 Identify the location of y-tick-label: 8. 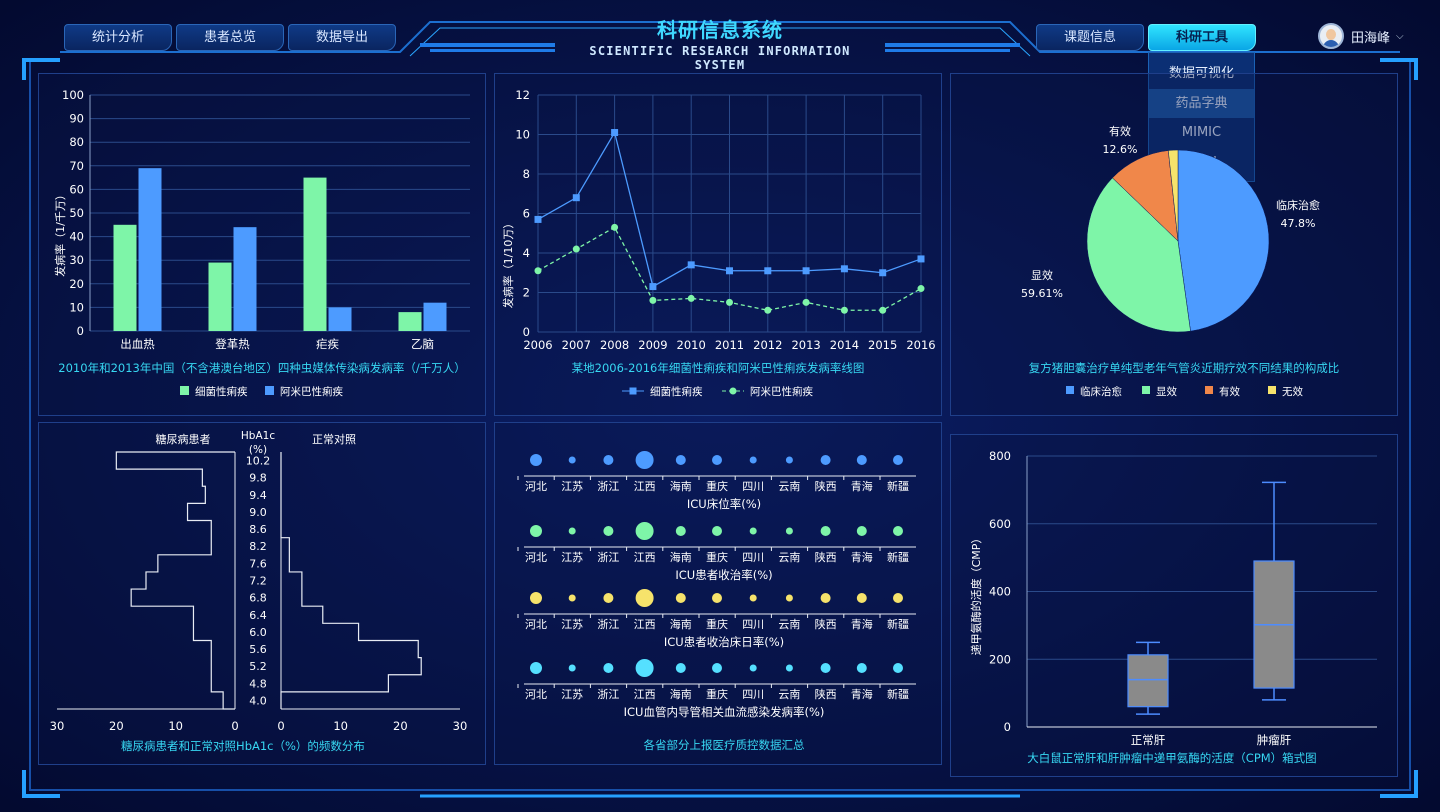
(526, 174).